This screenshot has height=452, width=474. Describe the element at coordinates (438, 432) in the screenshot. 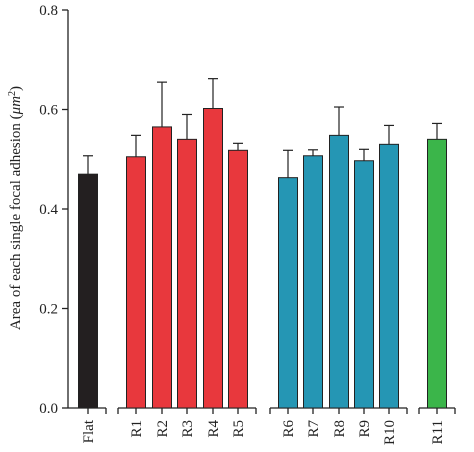

I see `x-tick-label: R11` at that location.